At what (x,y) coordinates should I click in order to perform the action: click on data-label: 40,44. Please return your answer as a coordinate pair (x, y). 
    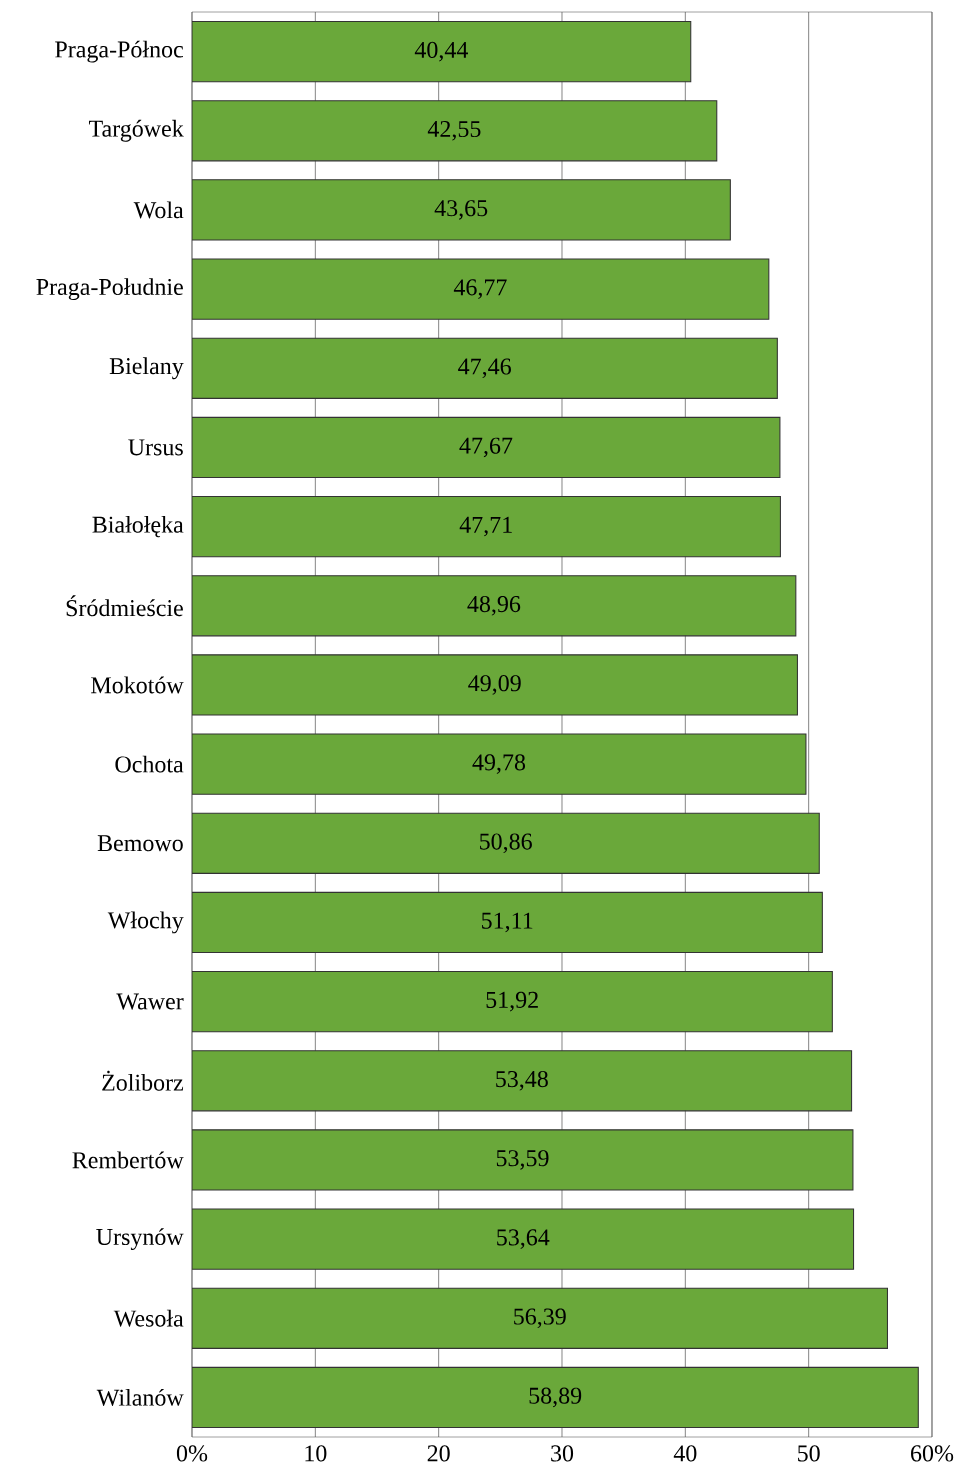
    Looking at the image, I should click on (441, 51).